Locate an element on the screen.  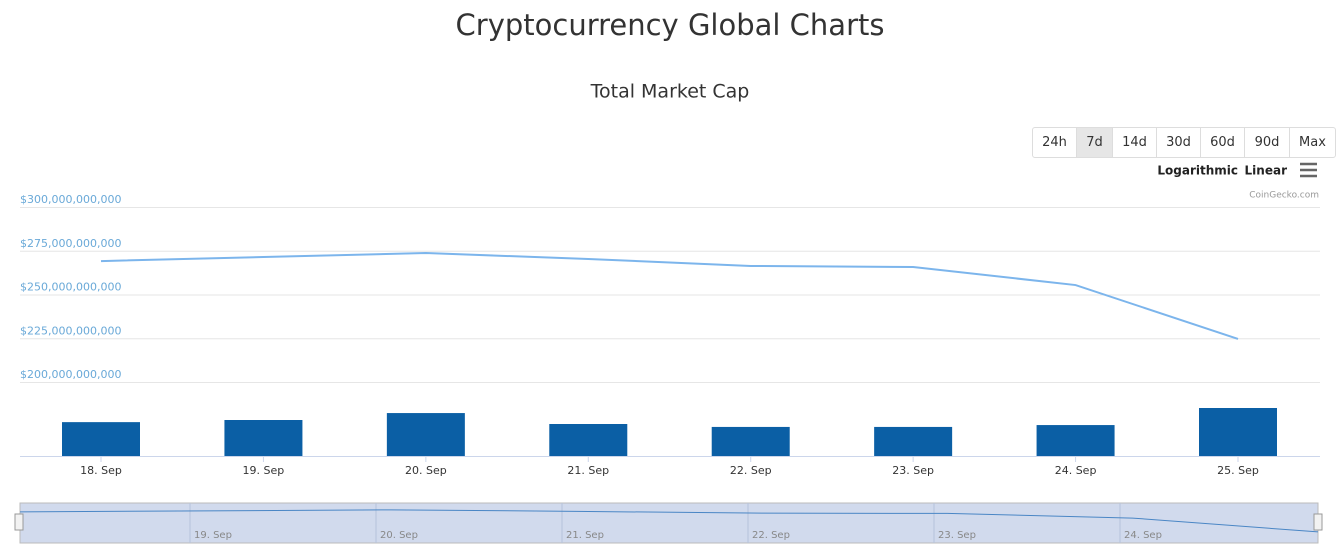
y-tick-label: $300,000,000,000 is located at coordinates (70, 199).